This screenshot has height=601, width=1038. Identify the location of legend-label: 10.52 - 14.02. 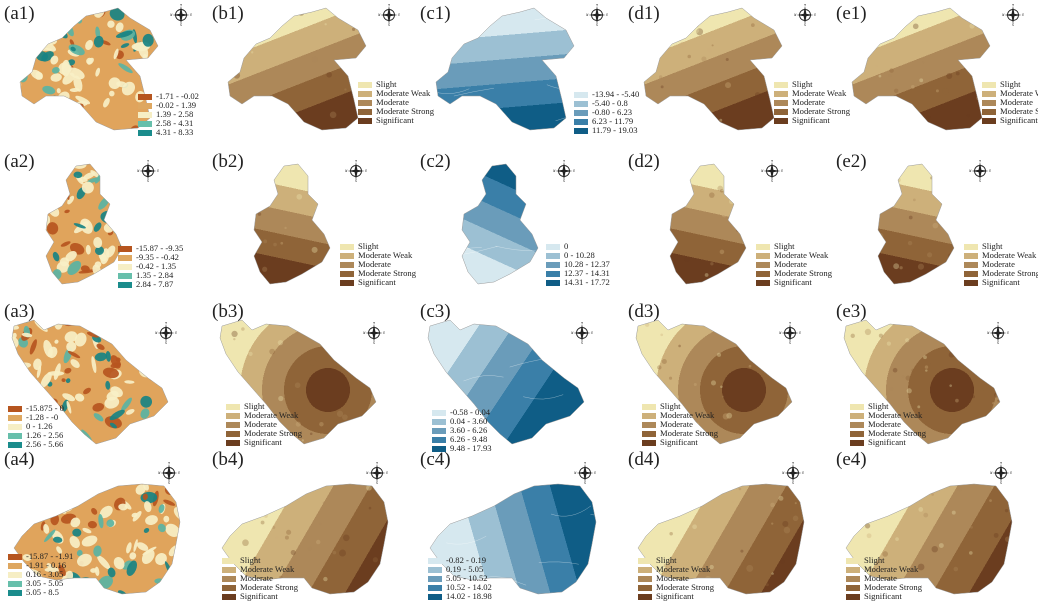
(469, 587).